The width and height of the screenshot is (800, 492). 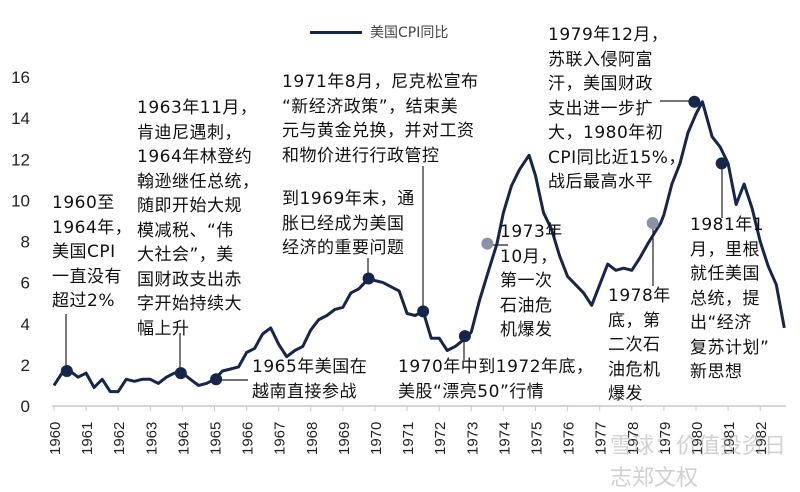 What do you see at coordinates (727, 225) in the screenshot?
I see `annotation-line: 1981年1` at bounding box center [727, 225].